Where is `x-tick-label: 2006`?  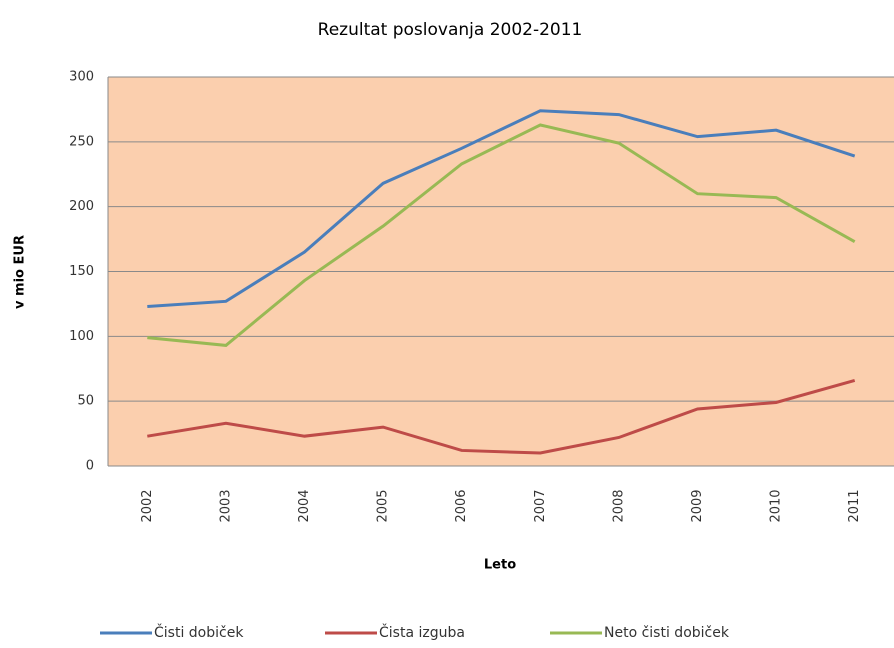
x-tick-label: 2006 is located at coordinates (461, 505).